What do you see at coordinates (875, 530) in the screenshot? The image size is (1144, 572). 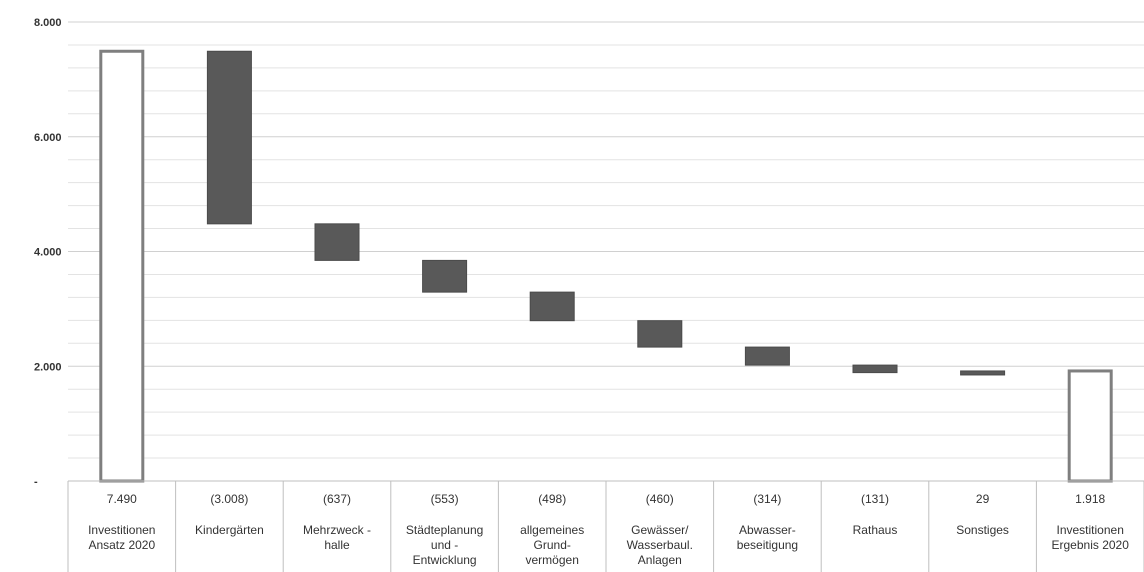 I see `category-label: Rathaus` at bounding box center [875, 530].